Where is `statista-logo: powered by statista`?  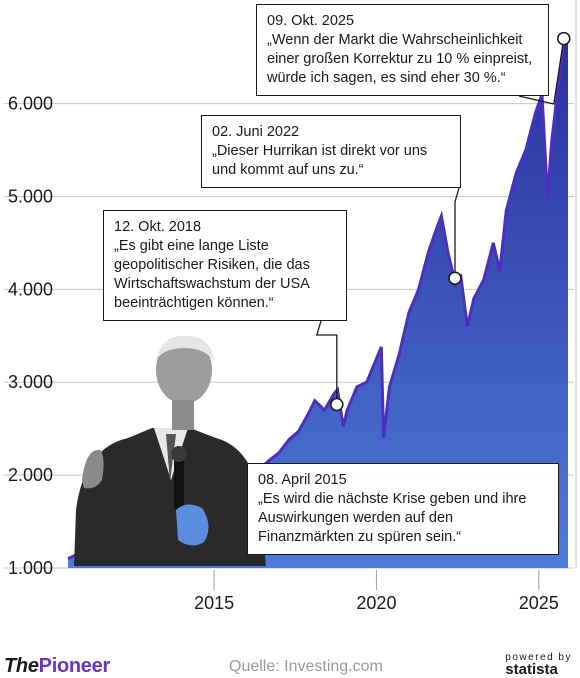 statista-logo: powered by statista is located at coordinates (538, 665).